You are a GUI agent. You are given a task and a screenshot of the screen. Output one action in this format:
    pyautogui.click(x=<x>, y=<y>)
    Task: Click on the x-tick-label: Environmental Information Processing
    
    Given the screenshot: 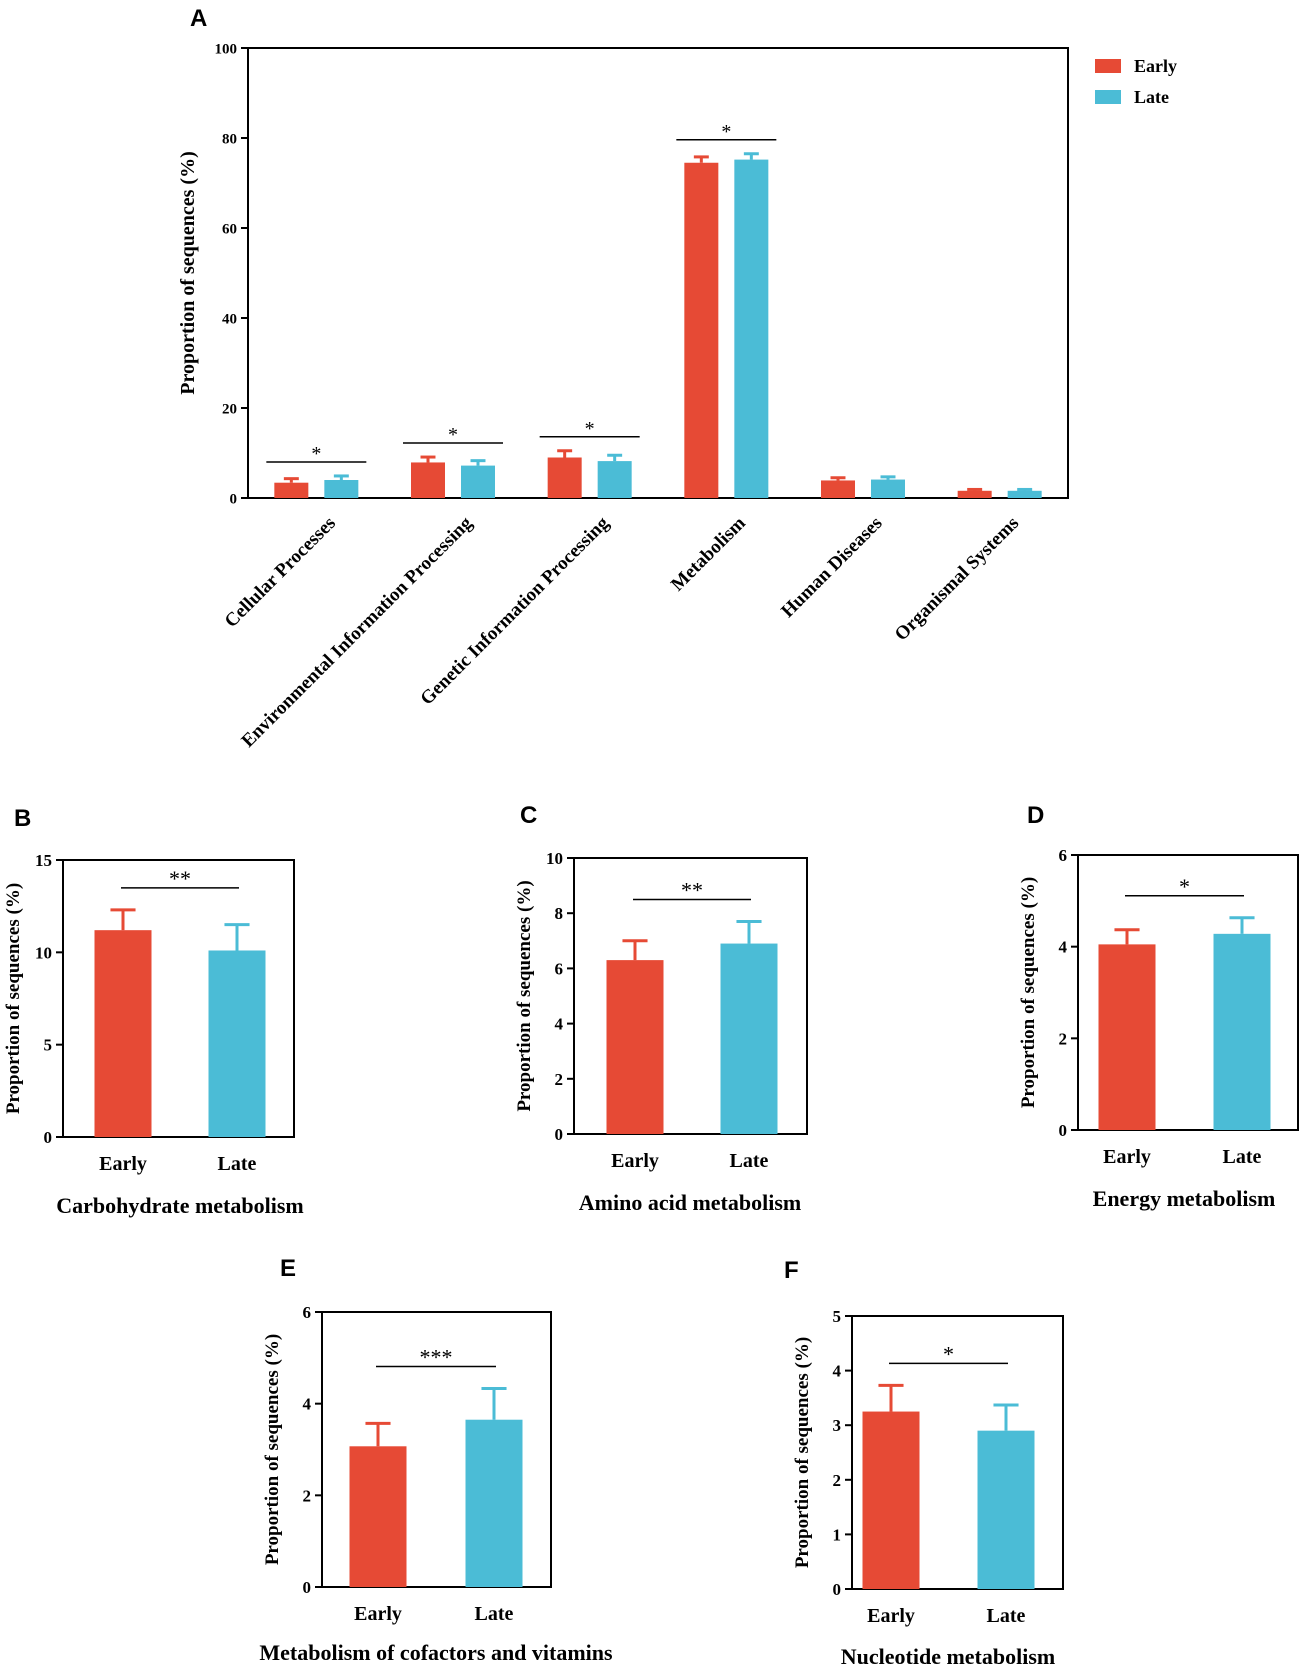 What is the action you would take?
    pyautogui.click(x=357, y=631)
    